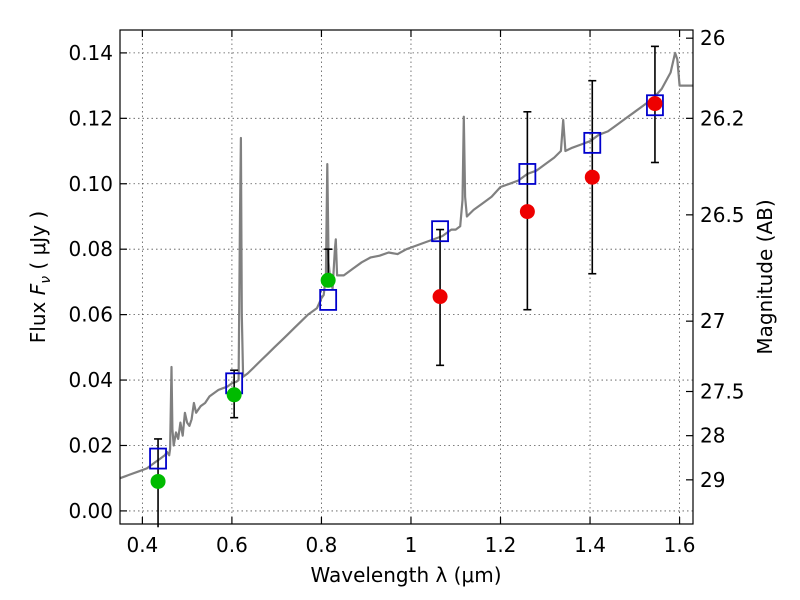 Image resolution: width=800 pixels, height=600 pixels. Describe the element at coordinates (90, 53) in the screenshot. I see `y-tick-label: 0.14` at that location.